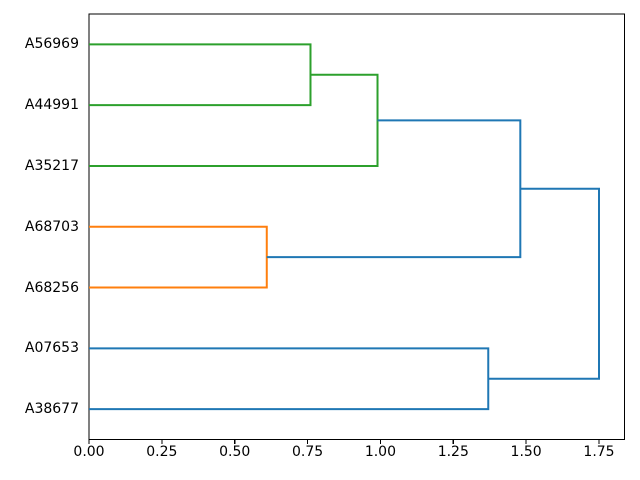  I want to click on leaf-label: A68703, so click(51, 226).